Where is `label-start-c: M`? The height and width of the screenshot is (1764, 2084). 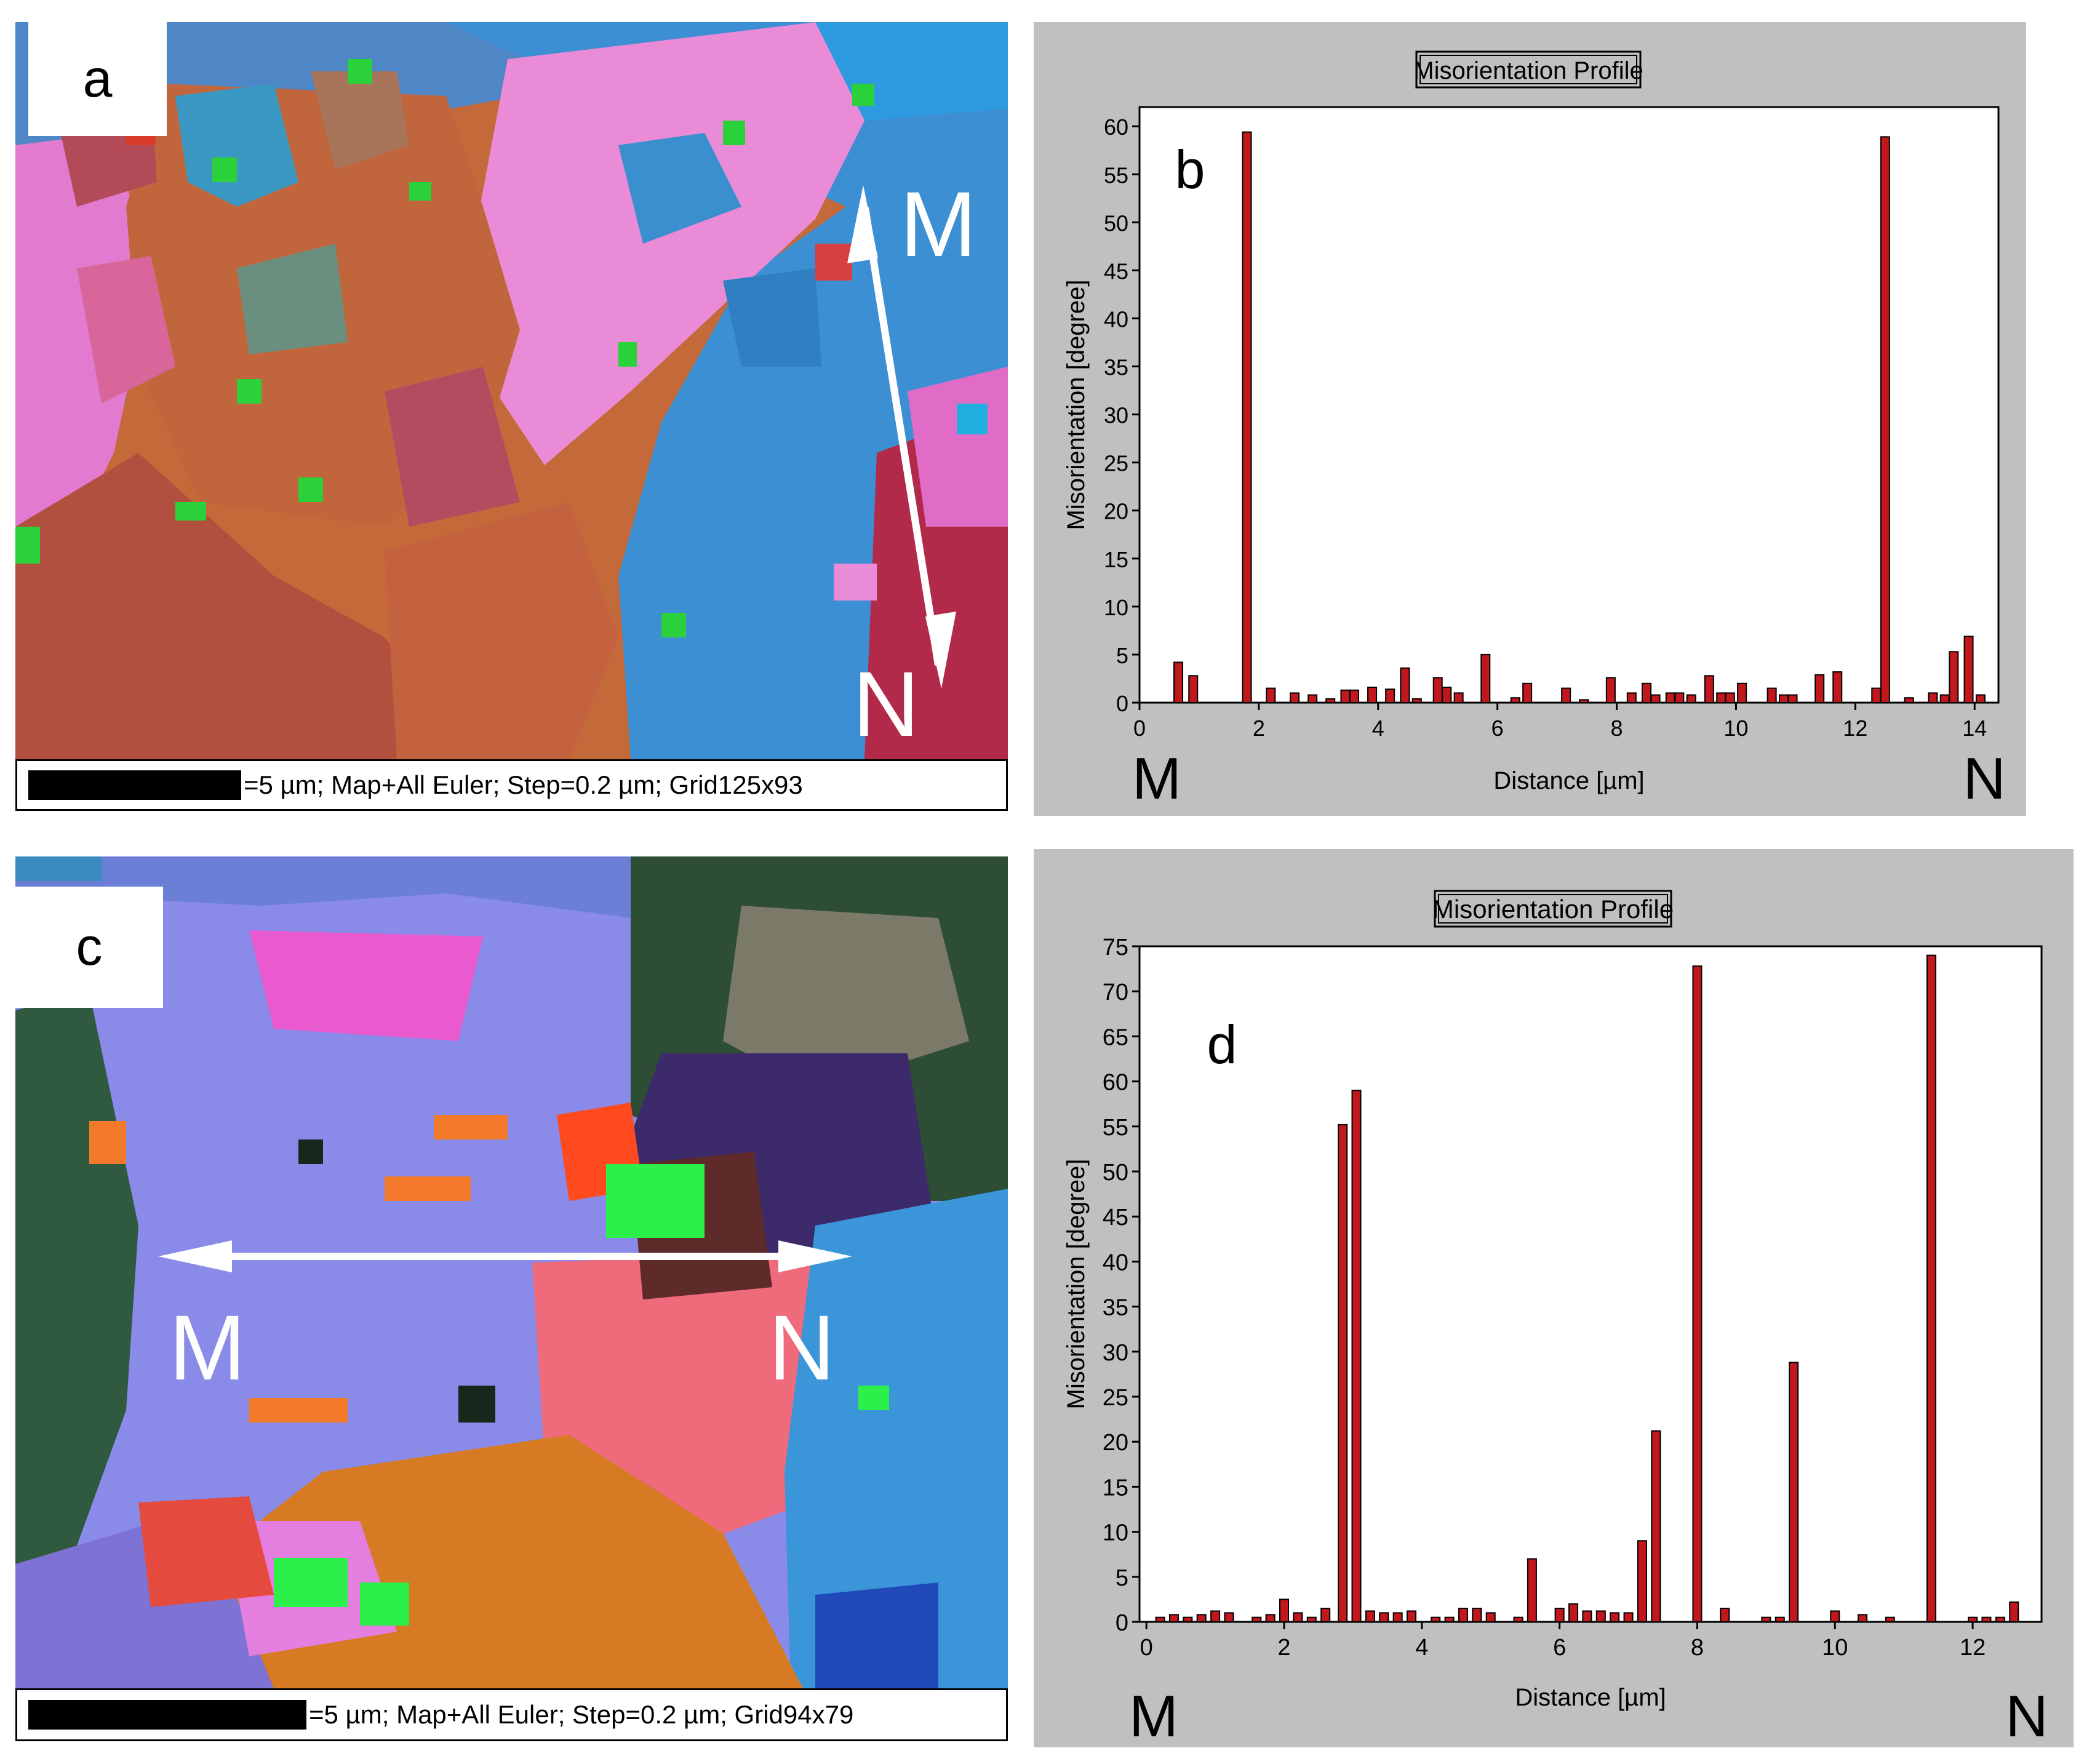
label-start-c: M is located at coordinates (207, 1347).